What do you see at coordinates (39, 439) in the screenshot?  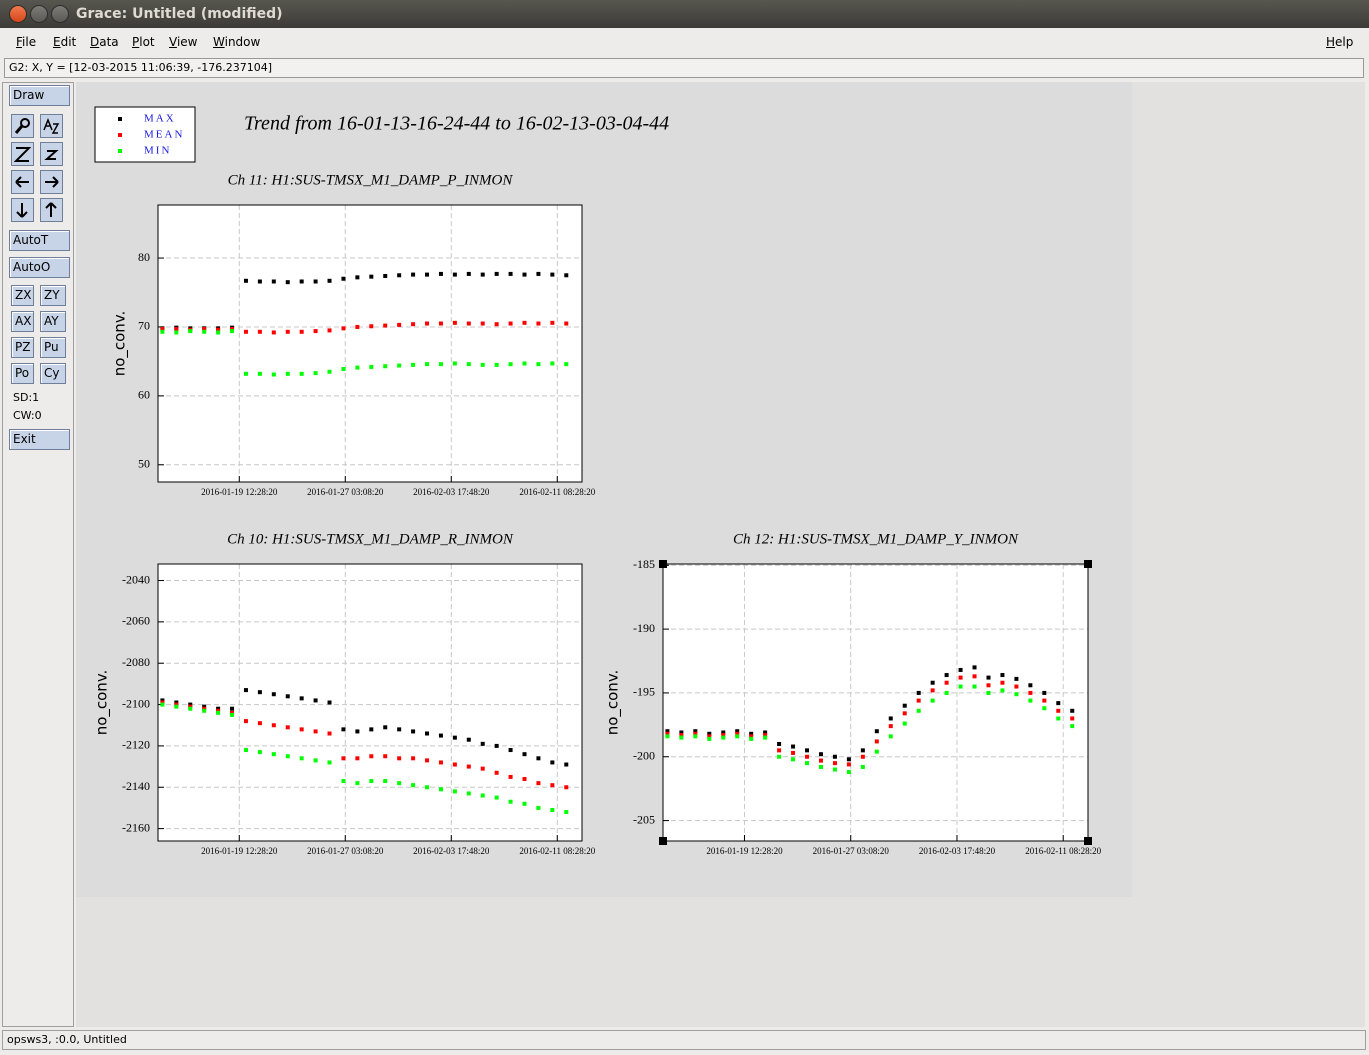 I see `exit-button: Exit` at bounding box center [39, 439].